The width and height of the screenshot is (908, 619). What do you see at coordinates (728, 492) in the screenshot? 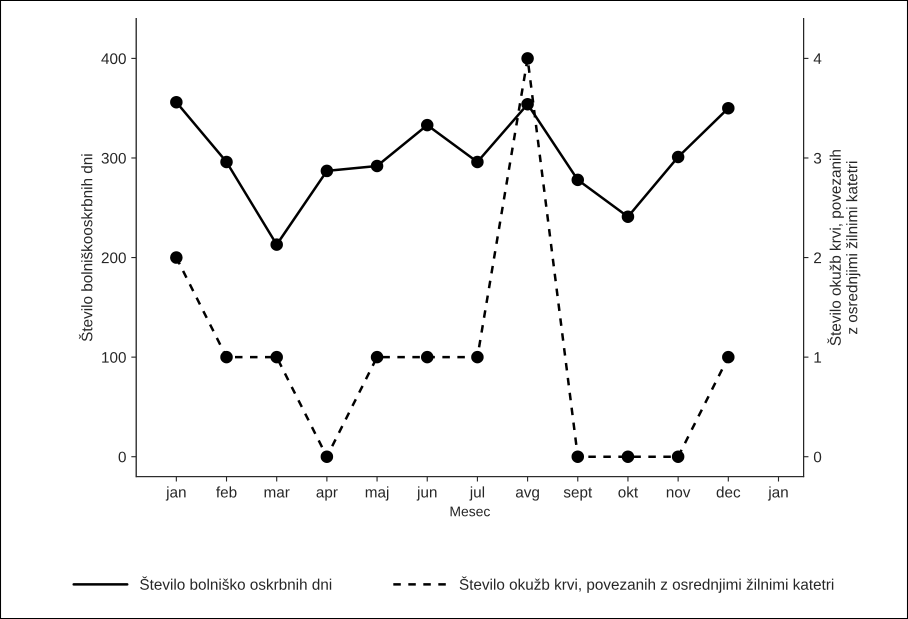
I see `x-tick-label: dec` at bounding box center [728, 492].